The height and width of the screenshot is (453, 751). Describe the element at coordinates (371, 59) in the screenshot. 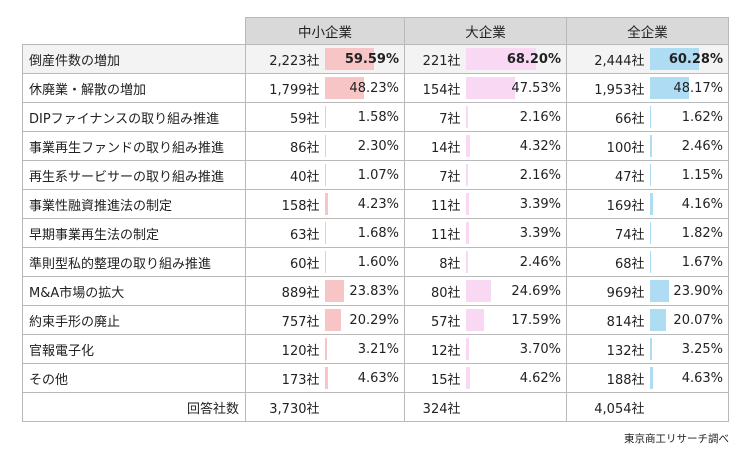

I see `pct-value-sme: 59.59%` at that location.